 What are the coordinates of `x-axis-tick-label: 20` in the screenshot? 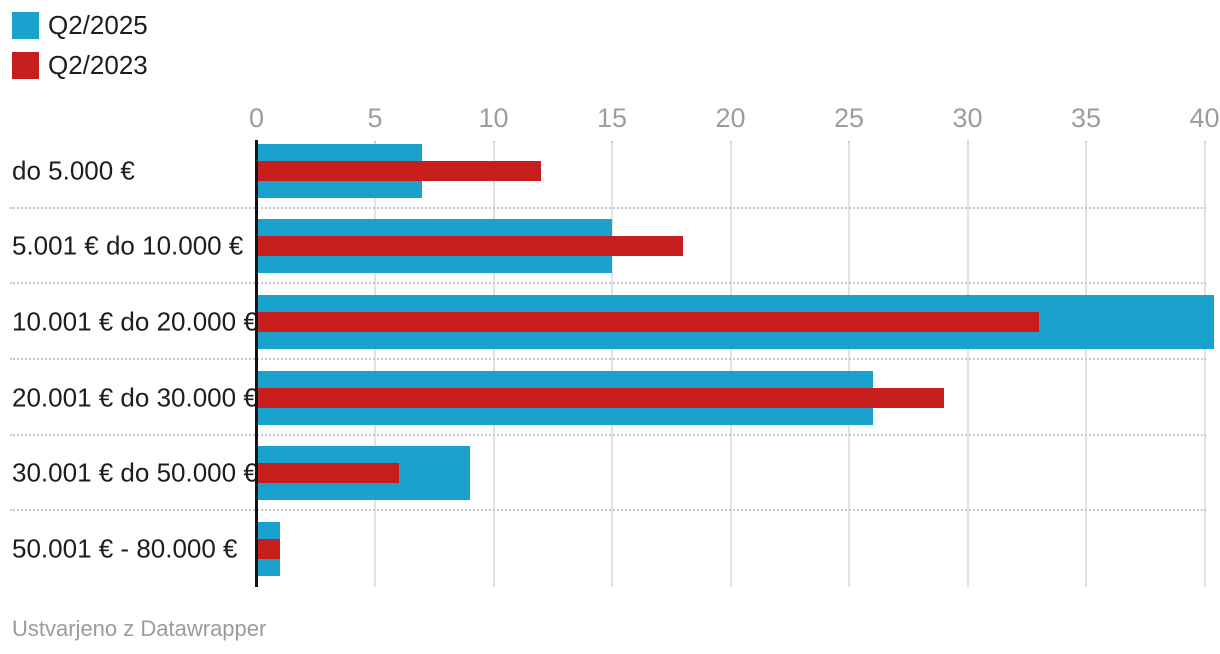 It's located at (730, 118).